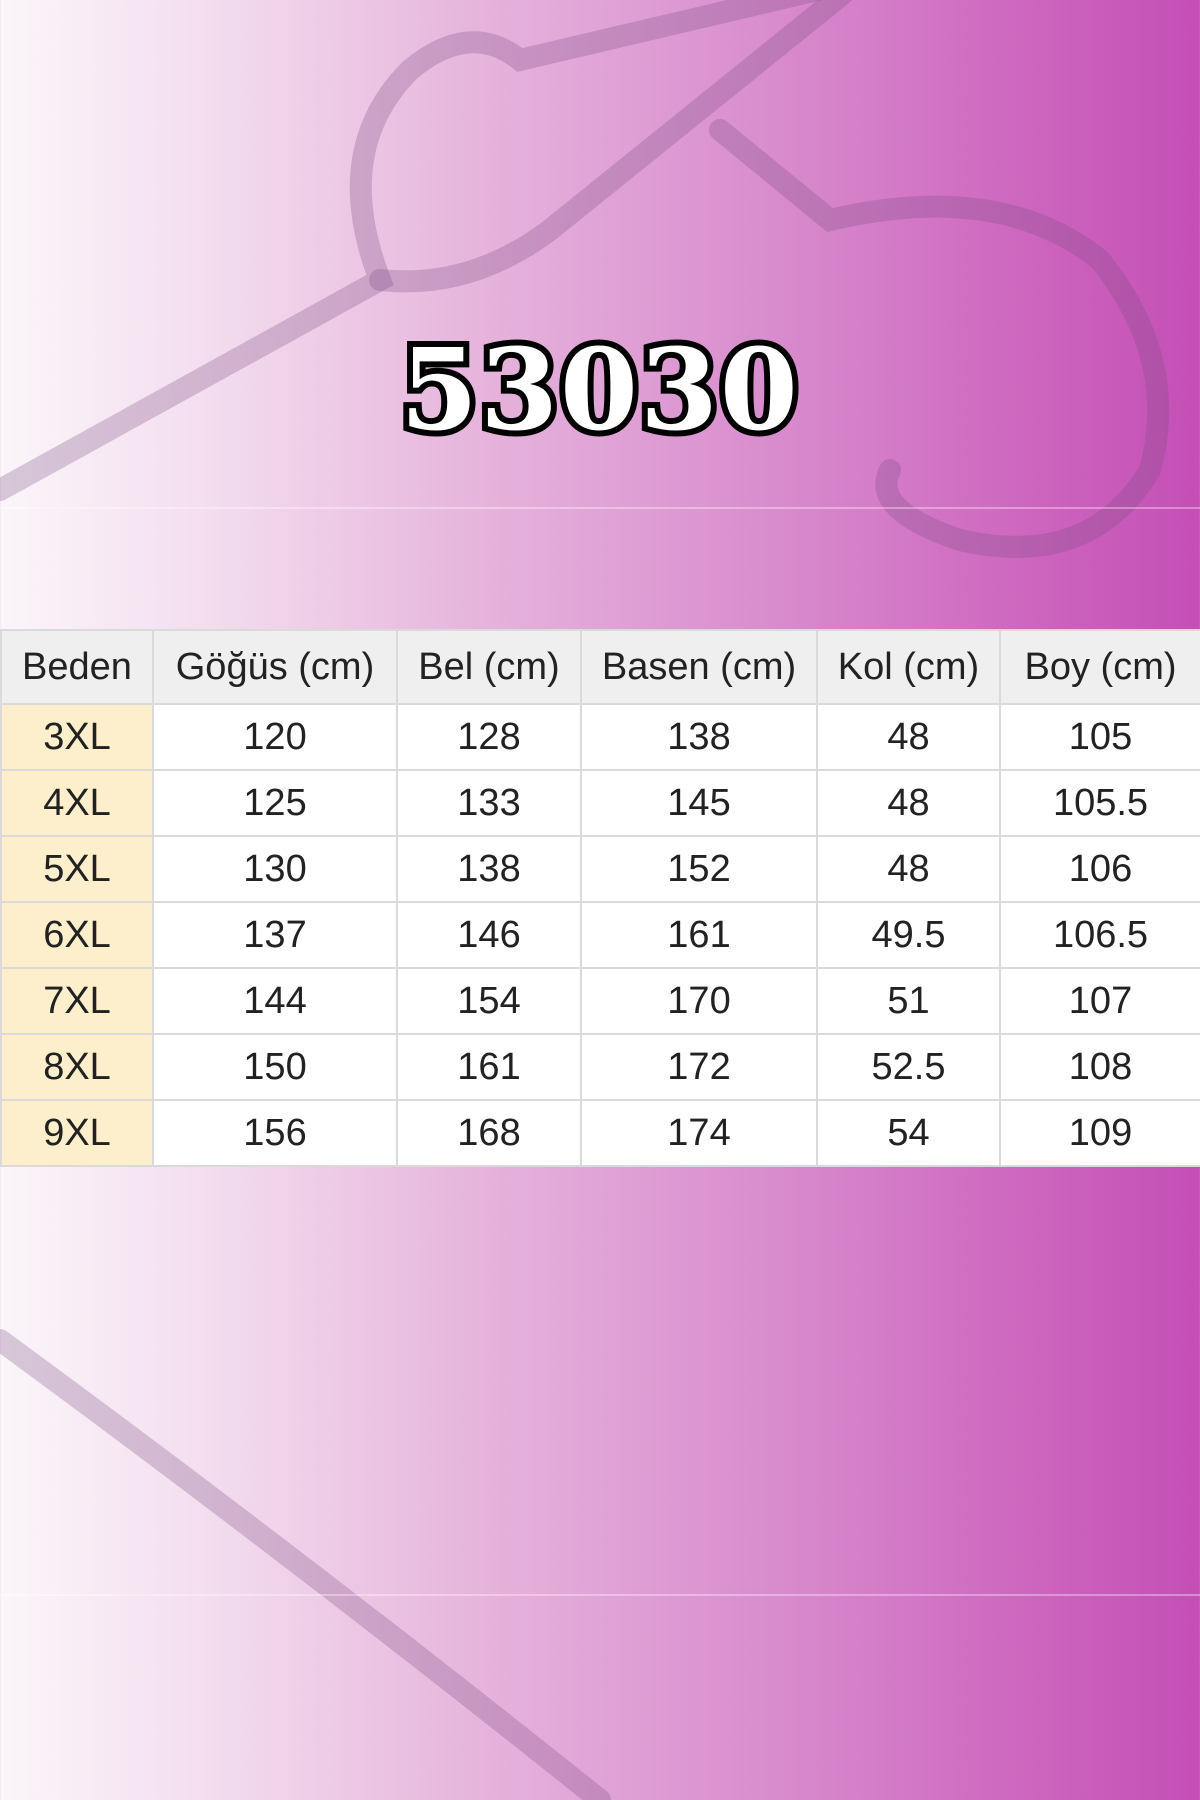 The width and height of the screenshot is (1200, 1800). What do you see at coordinates (77, 803) in the screenshot?
I see `size-cell: 4XL` at bounding box center [77, 803].